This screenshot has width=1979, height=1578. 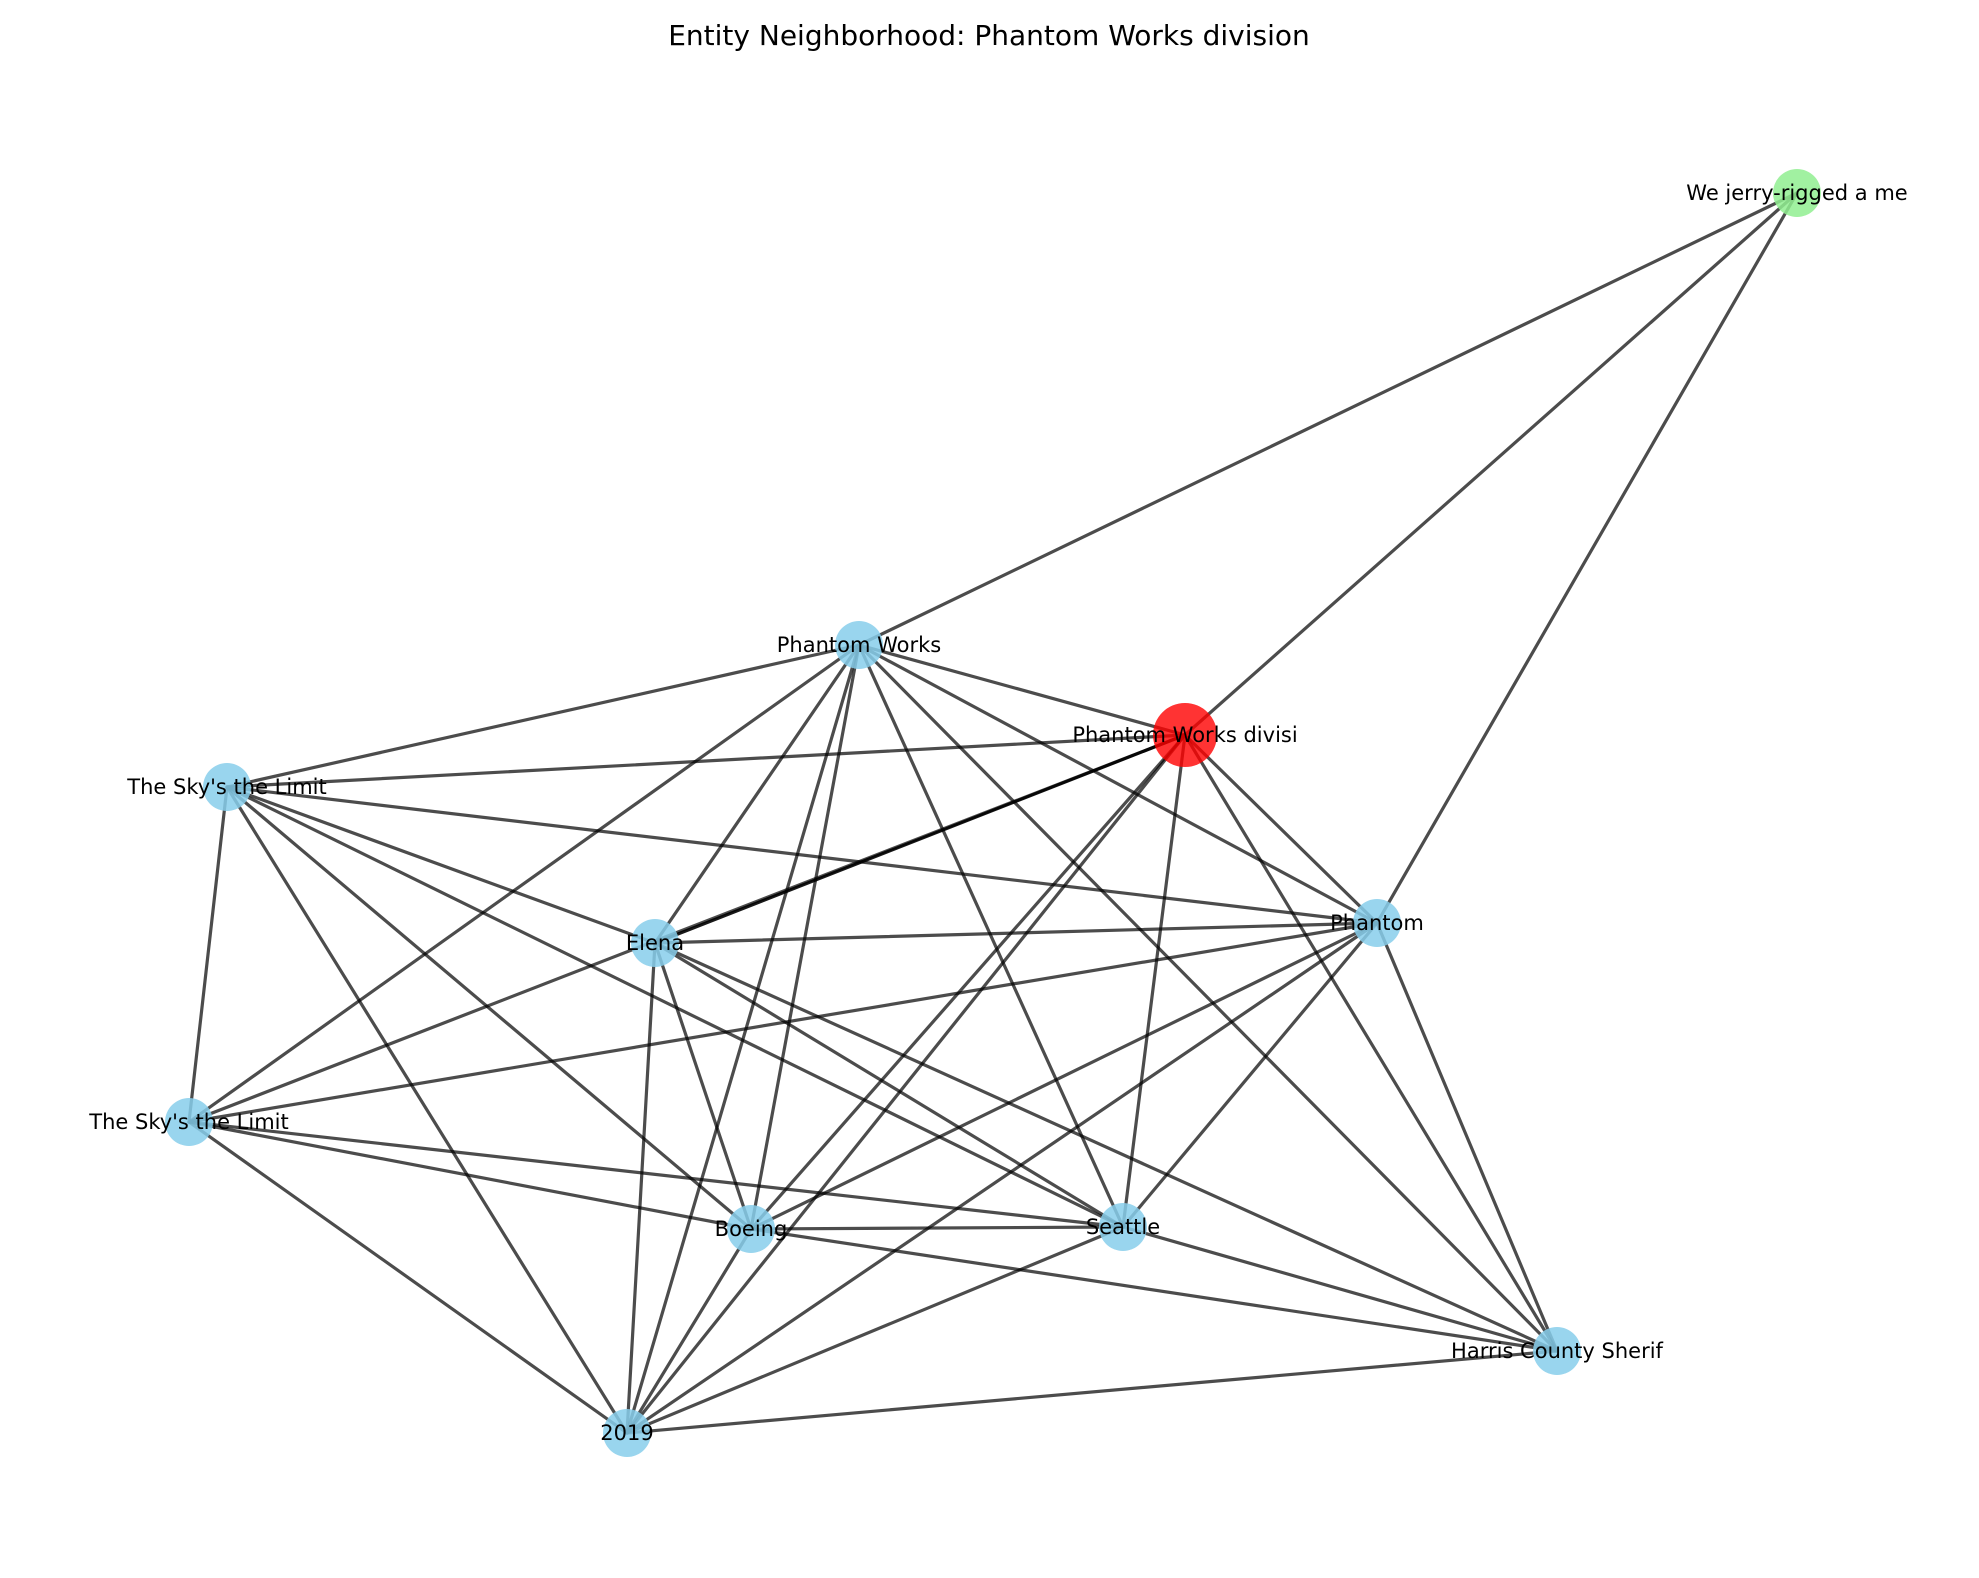 I want to click on node-label-pw: Phantom Works, so click(x=859, y=645).